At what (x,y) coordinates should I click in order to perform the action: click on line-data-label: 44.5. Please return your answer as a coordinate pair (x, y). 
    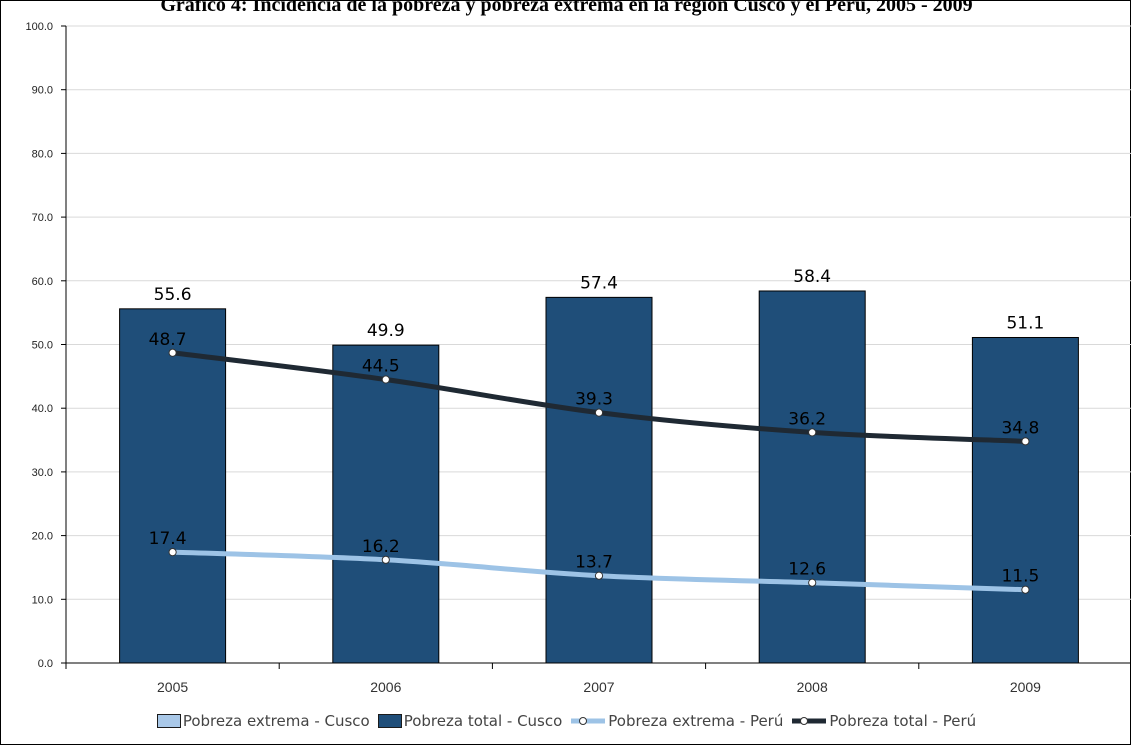
    Looking at the image, I should click on (381, 367).